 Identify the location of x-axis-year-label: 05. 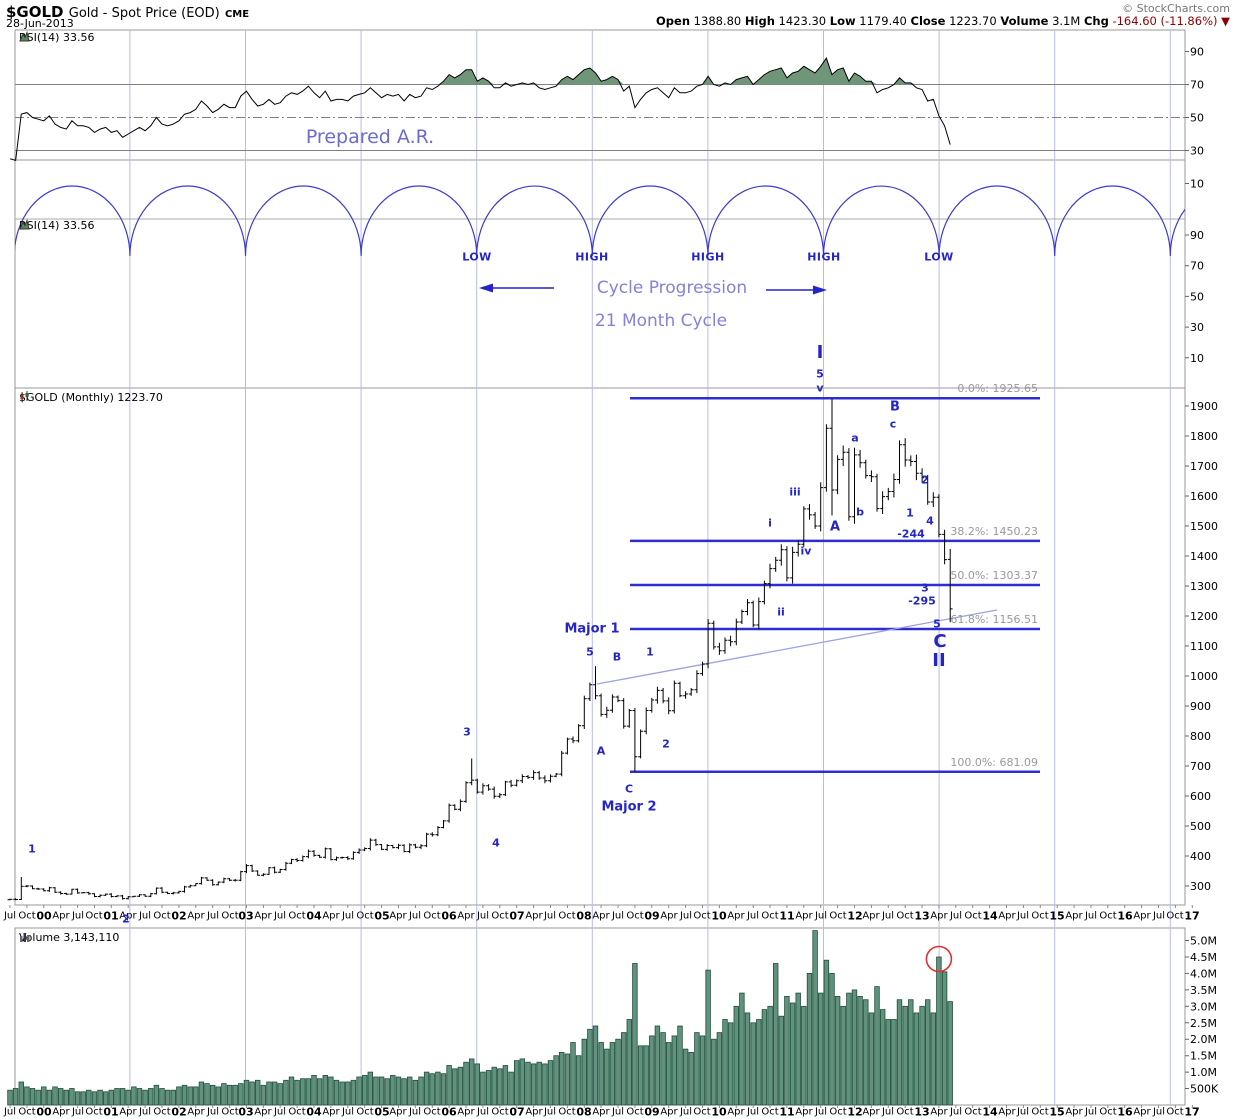
(382, 916).